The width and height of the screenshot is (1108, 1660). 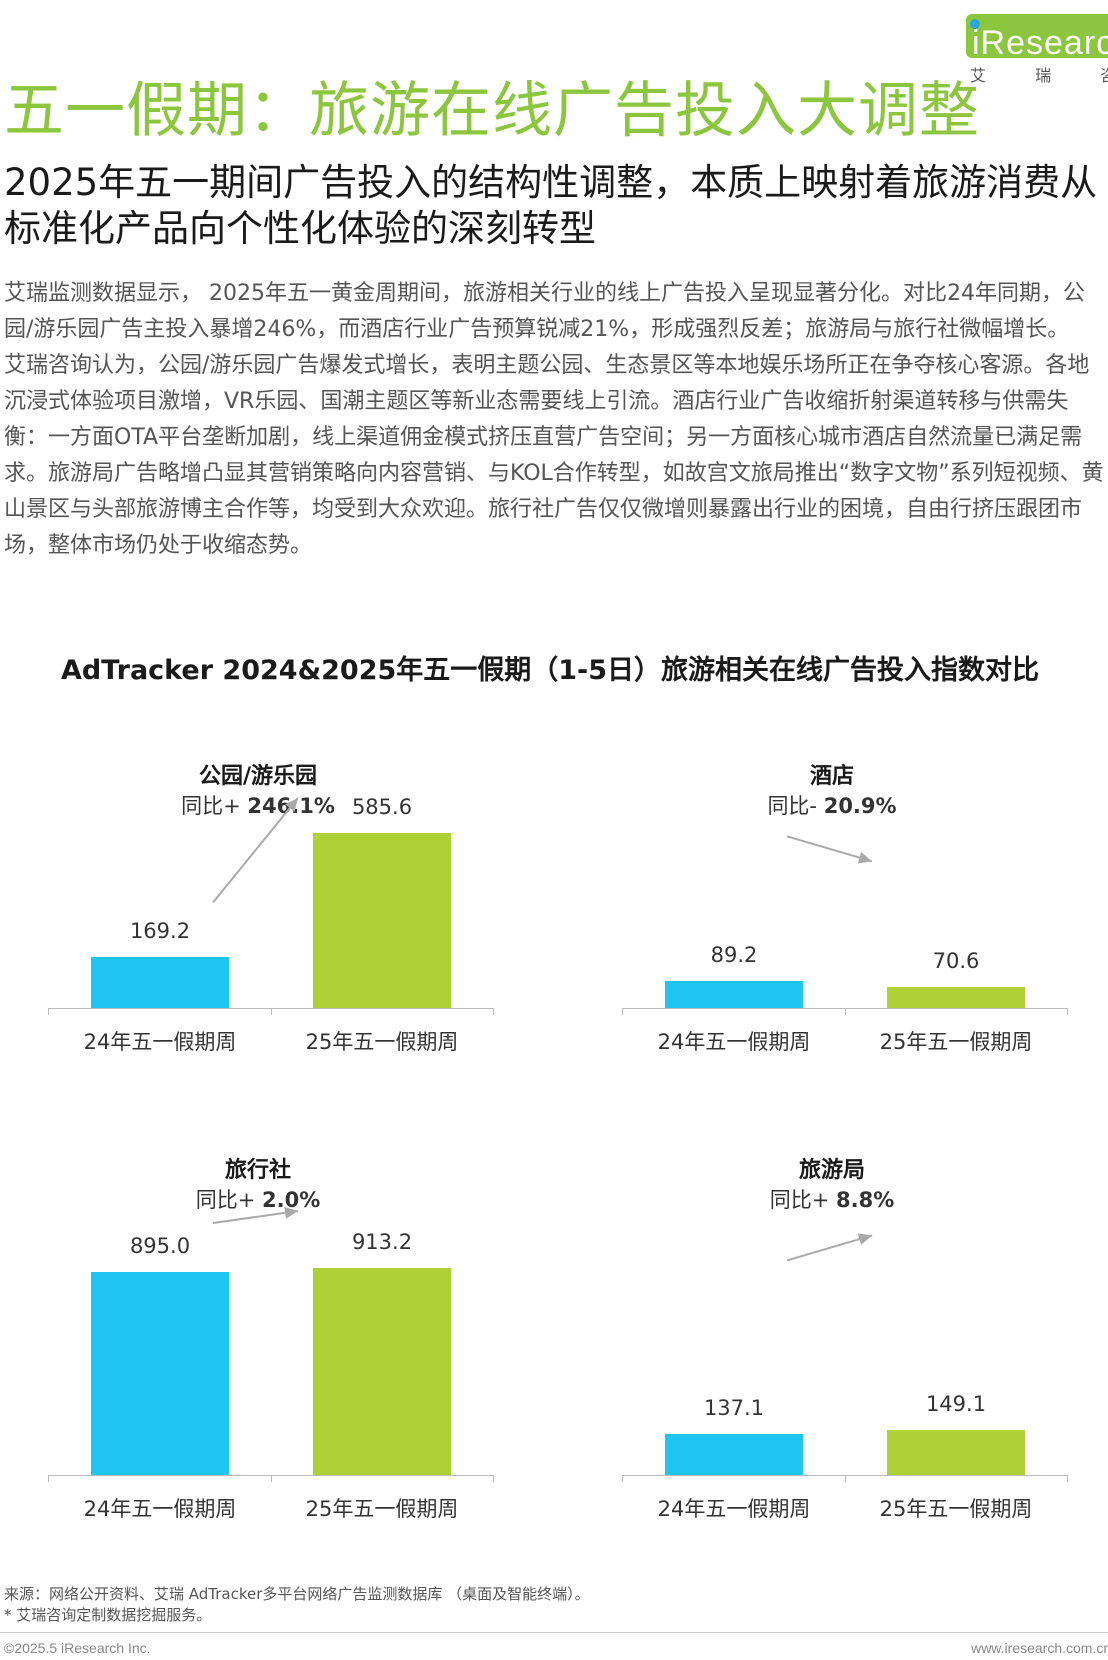 What do you see at coordinates (1040, 43) in the screenshot?
I see `logo-text: iResearch` at bounding box center [1040, 43].